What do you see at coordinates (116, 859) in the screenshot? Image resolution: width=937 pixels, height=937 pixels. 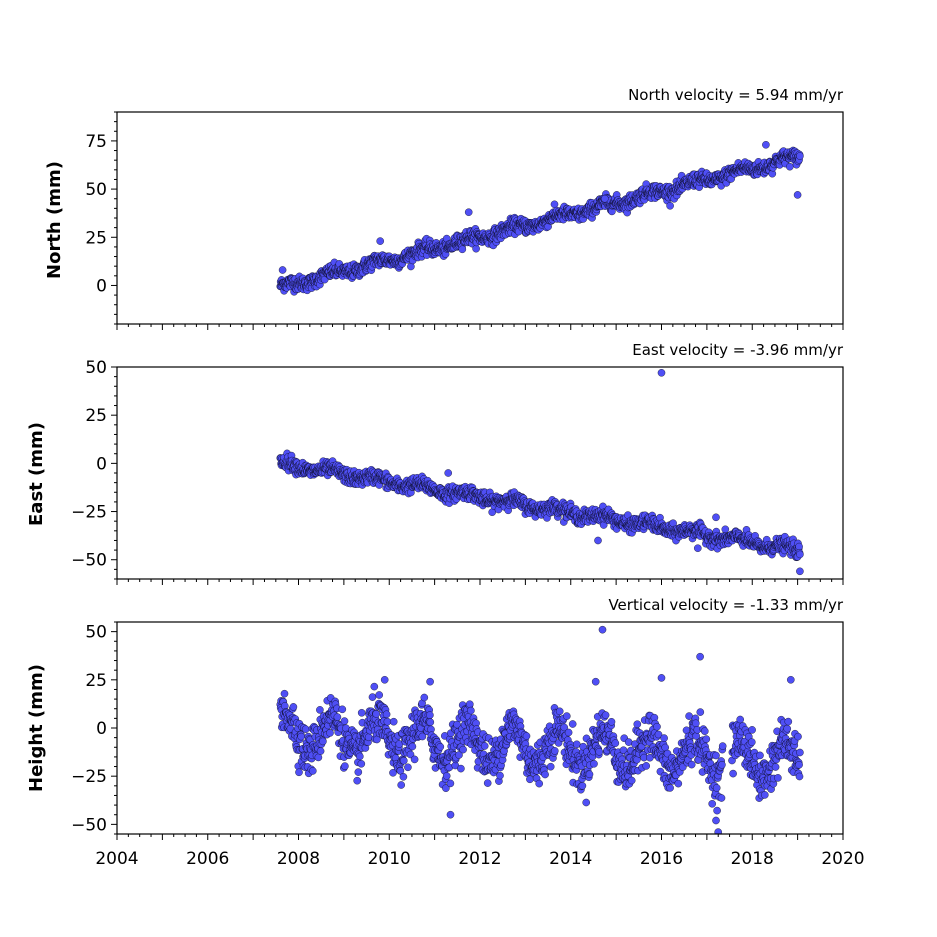 I see `x-tick-label: 2004` at bounding box center [116, 859].